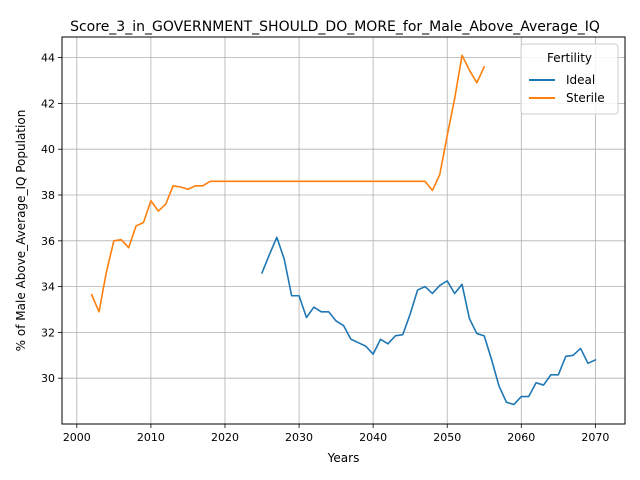  Describe the element at coordinates (343, 458) in the screenshot. I see `x-axis-label: Years` at that location.